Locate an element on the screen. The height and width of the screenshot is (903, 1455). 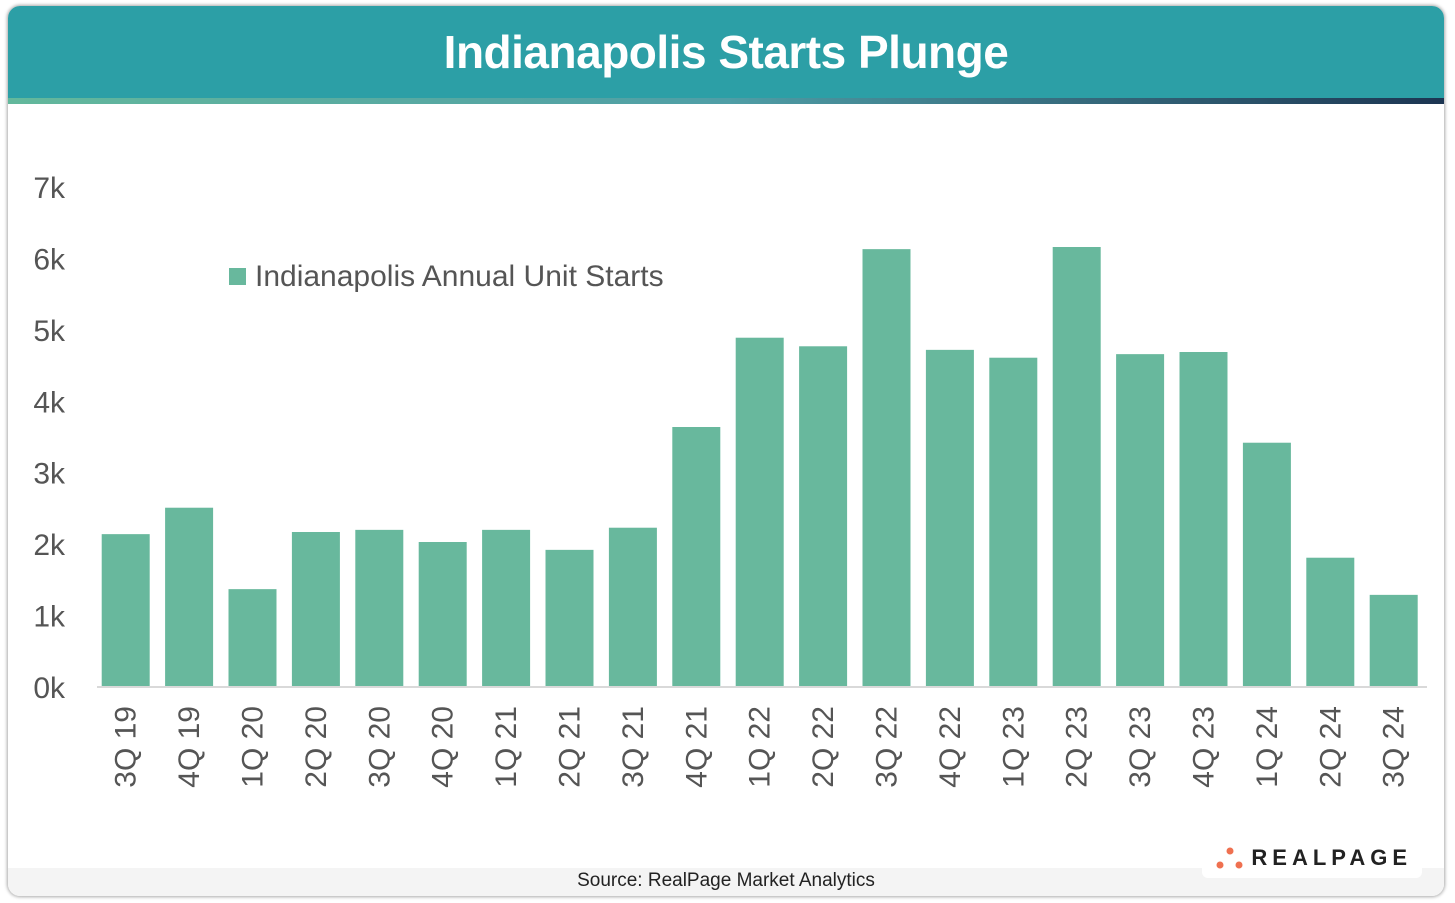
x-tick-label: 3Q 21 is located at coordinates (633, 747).